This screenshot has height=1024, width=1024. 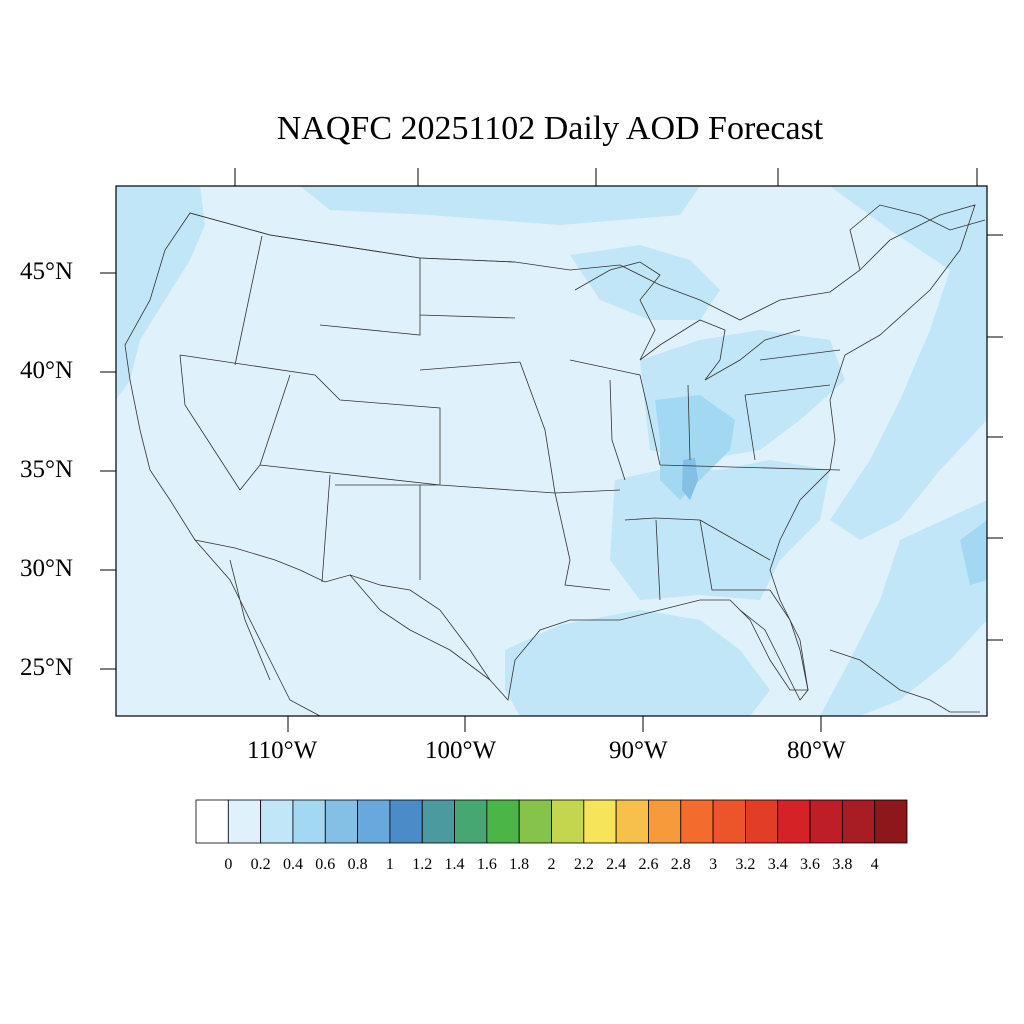 I want to click on lat-label-25: 25°N, so click(x=47, y=667).